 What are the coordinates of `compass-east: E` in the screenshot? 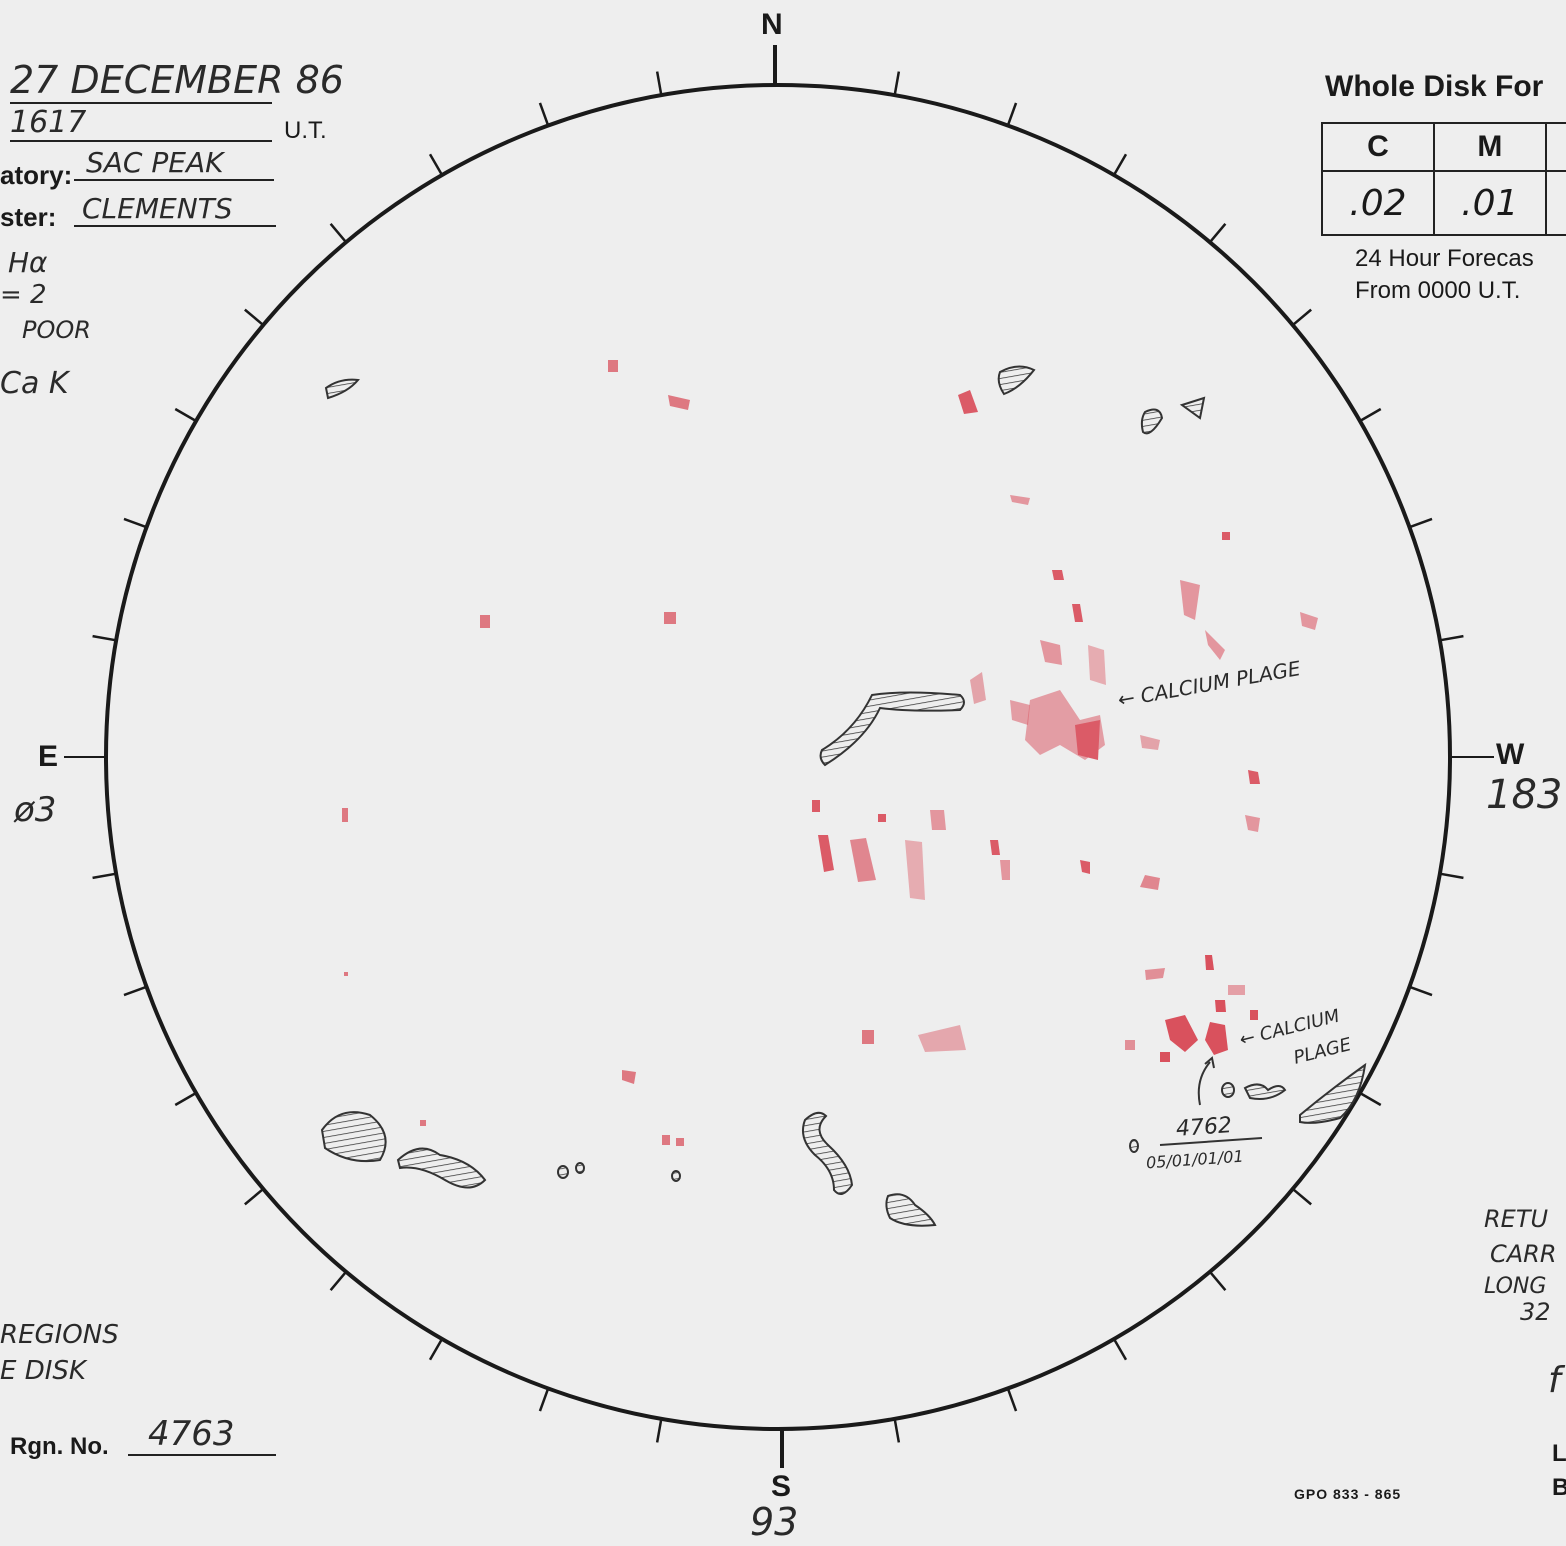 It's located at (48, 756).